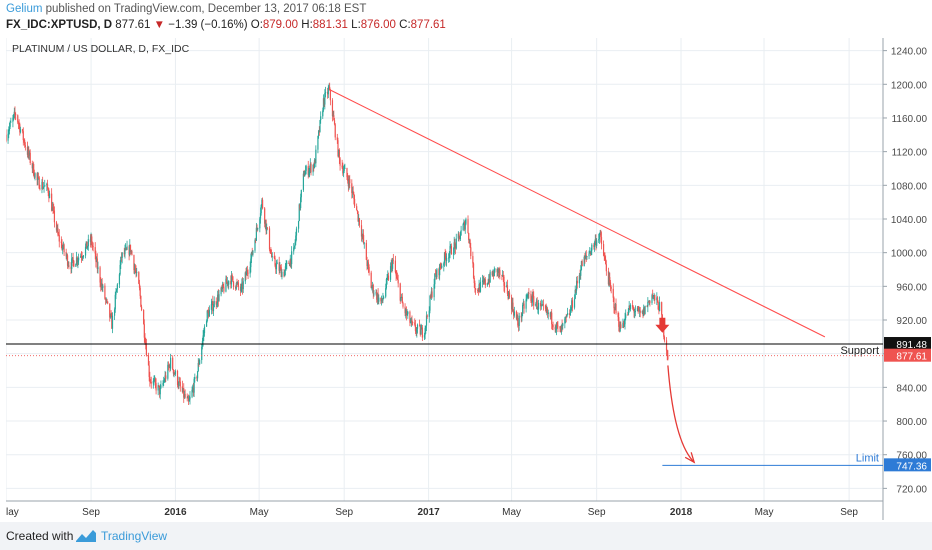 Image resolution: width=932 pixels, height=550 pixels. Describe the element at coordinates (911, 456) in the screenshot. I see `y-tick-label: 760.00` at that location.